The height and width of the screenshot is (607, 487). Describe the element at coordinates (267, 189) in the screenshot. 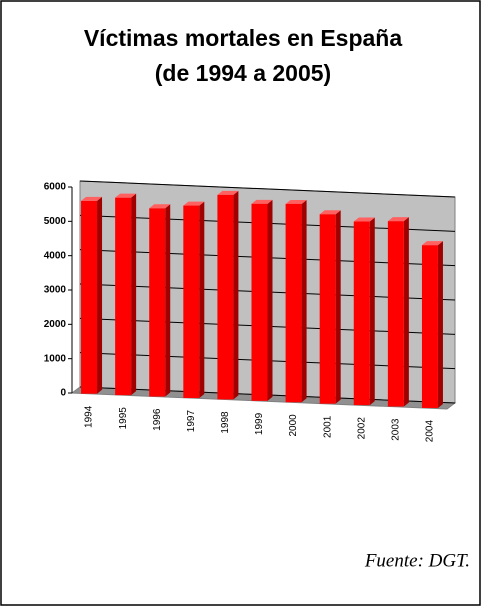

I see `grid-line` at that location.